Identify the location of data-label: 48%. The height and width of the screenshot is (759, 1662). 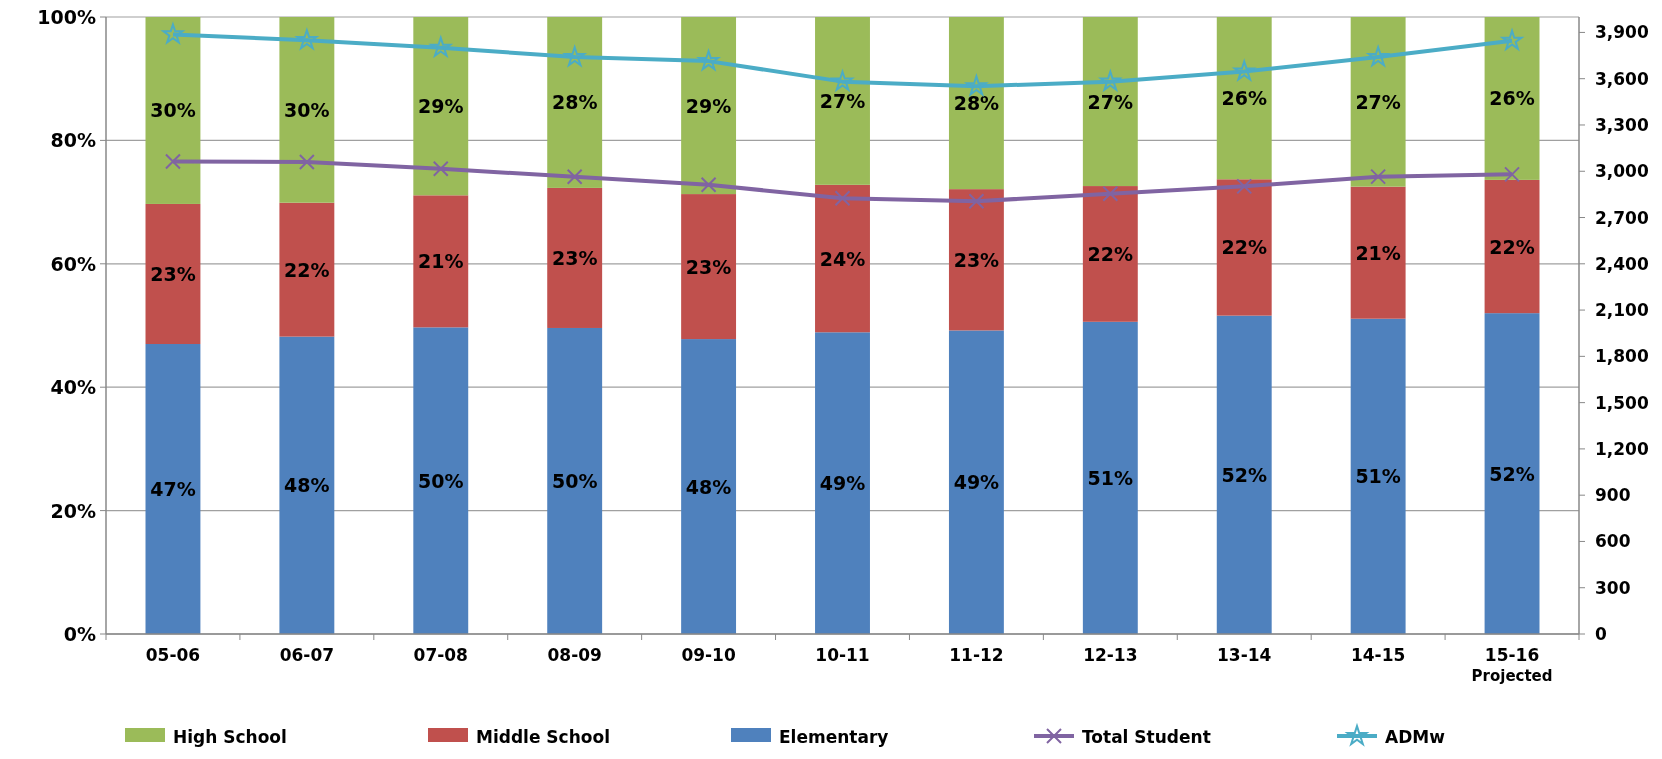
(708, 486).